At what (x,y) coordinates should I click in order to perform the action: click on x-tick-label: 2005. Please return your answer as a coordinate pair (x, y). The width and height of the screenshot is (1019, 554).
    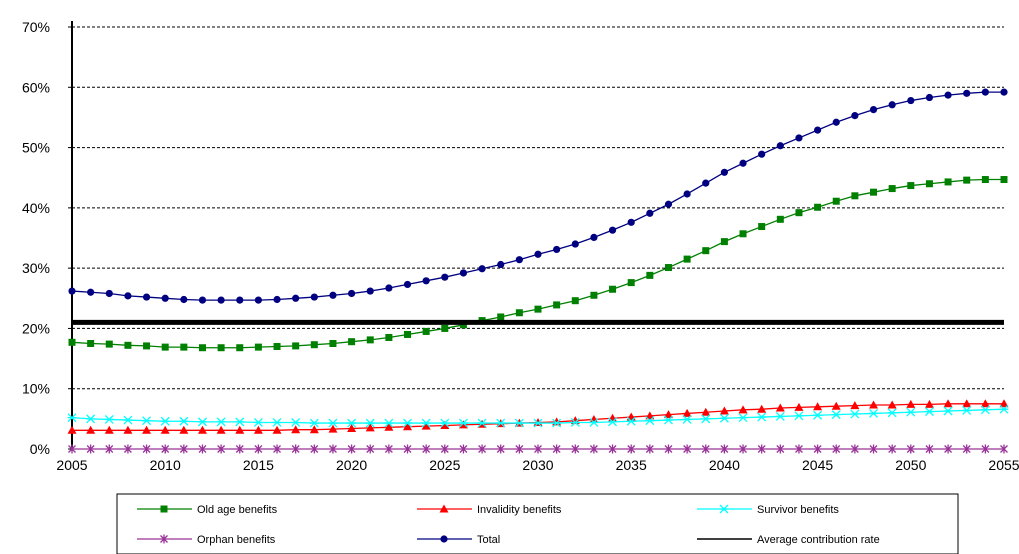
    Looking at the image, I should click on (71, 465).